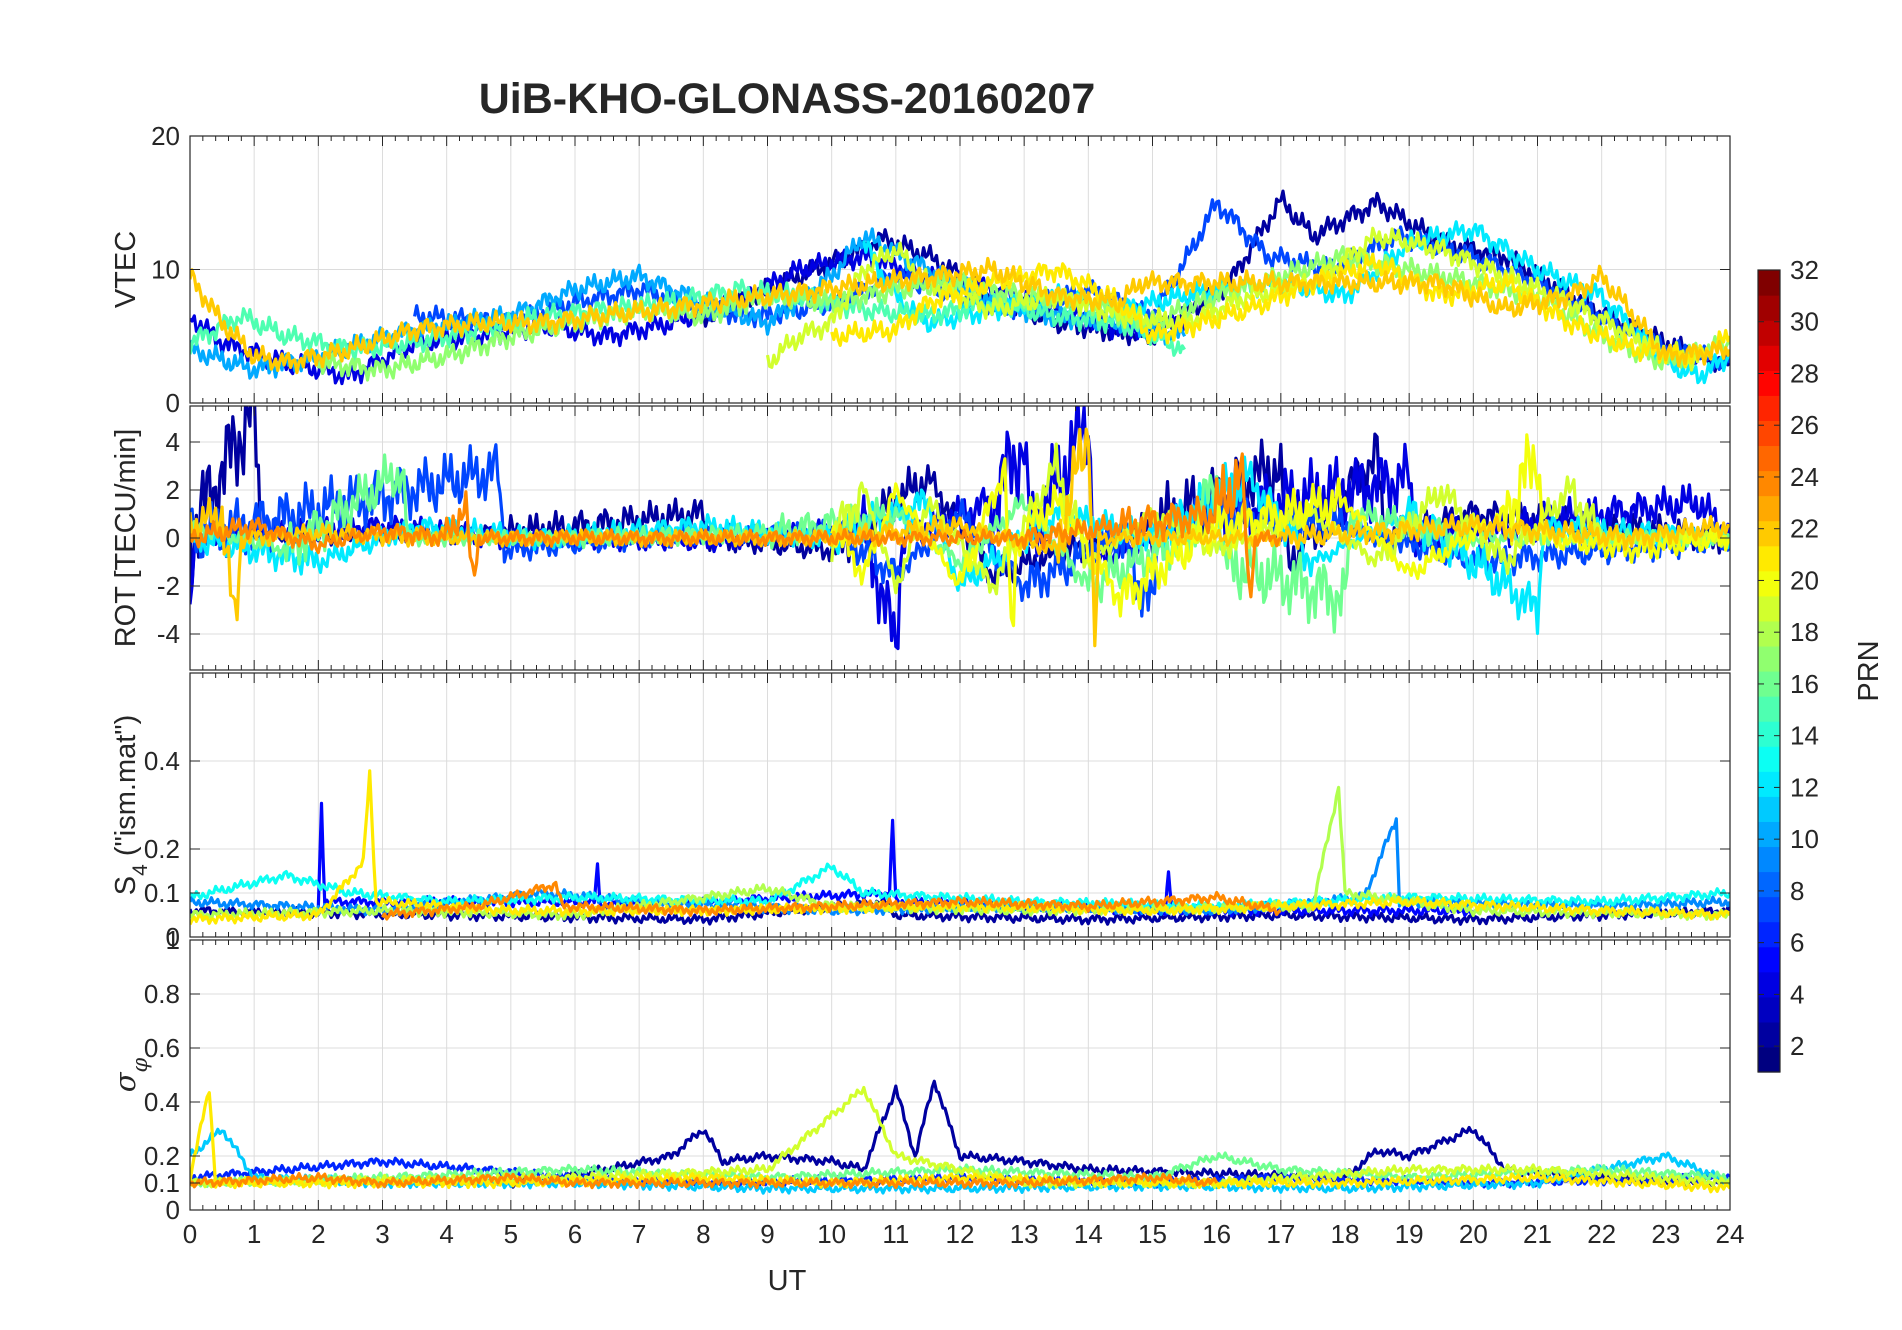  What do you see at coordinates (1804, 787) in the screenshot?
I see `colorbar-tick-label: 12` at bounding box center [1804, 787].